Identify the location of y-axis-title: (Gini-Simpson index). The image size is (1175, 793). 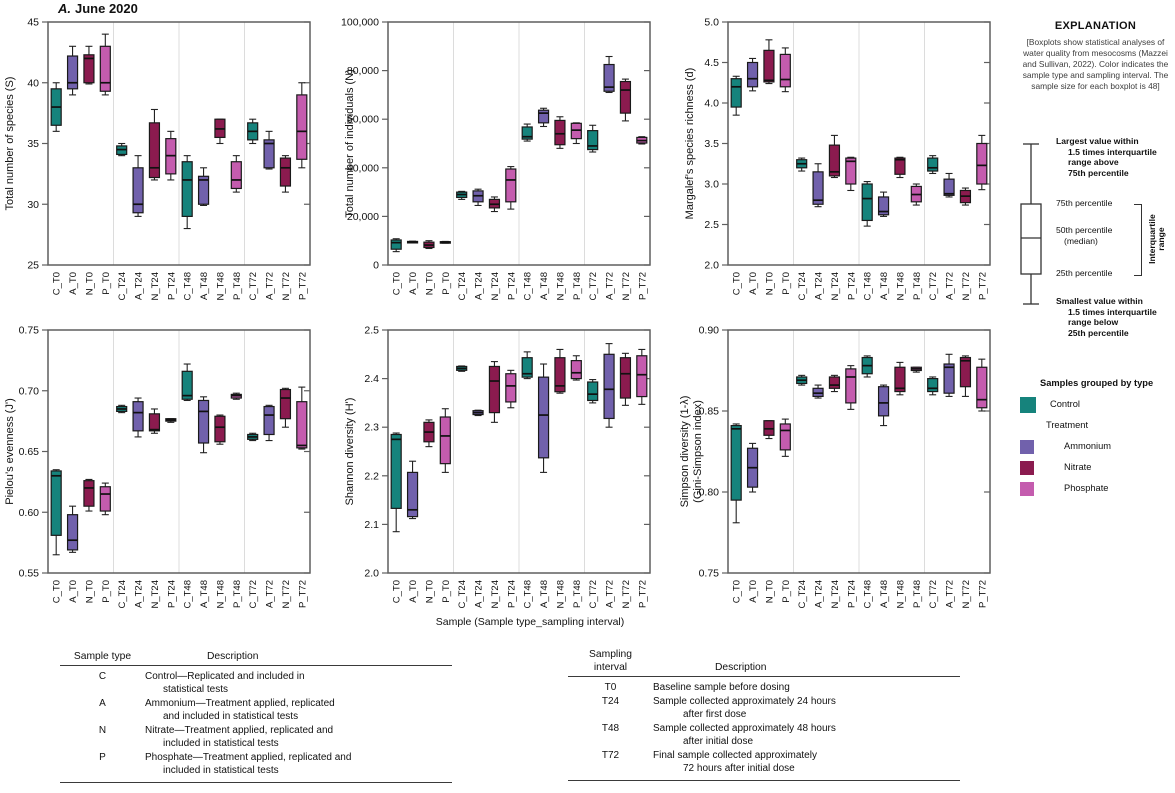
(698, 451).